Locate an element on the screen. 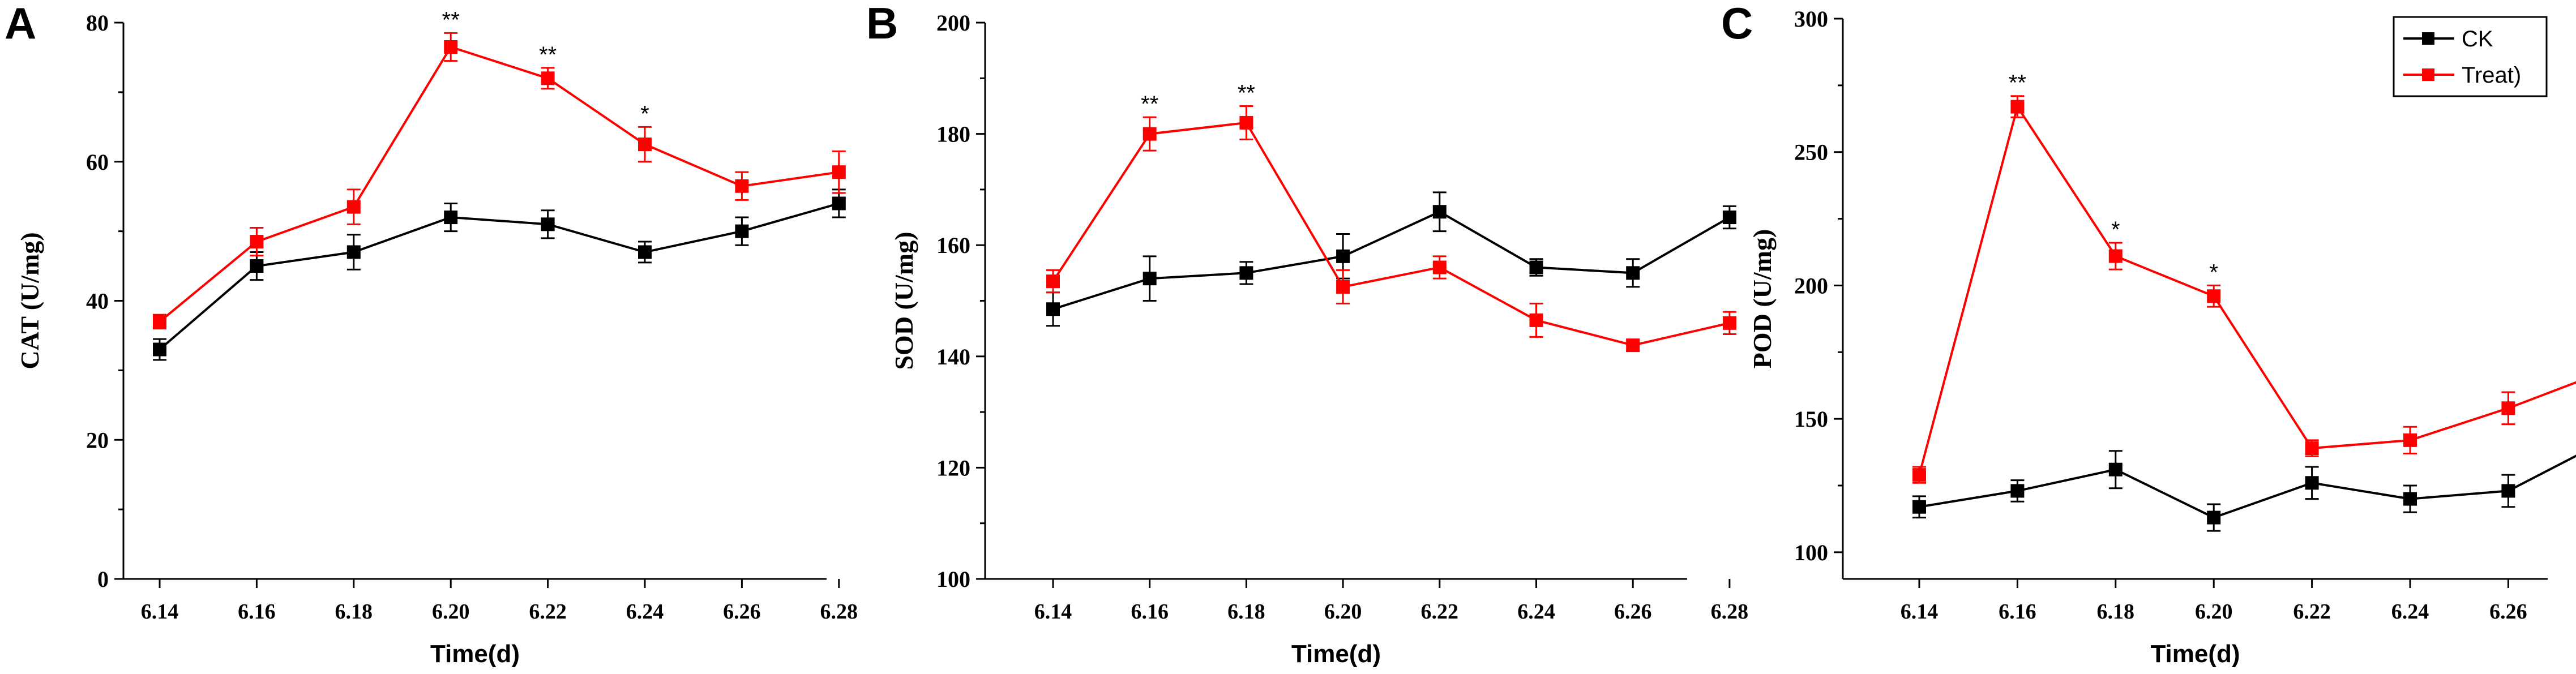 Image resolution: width=2576 pixels, height=674 pixels. legend-marker-treat is located at coordinates (2428, 74).